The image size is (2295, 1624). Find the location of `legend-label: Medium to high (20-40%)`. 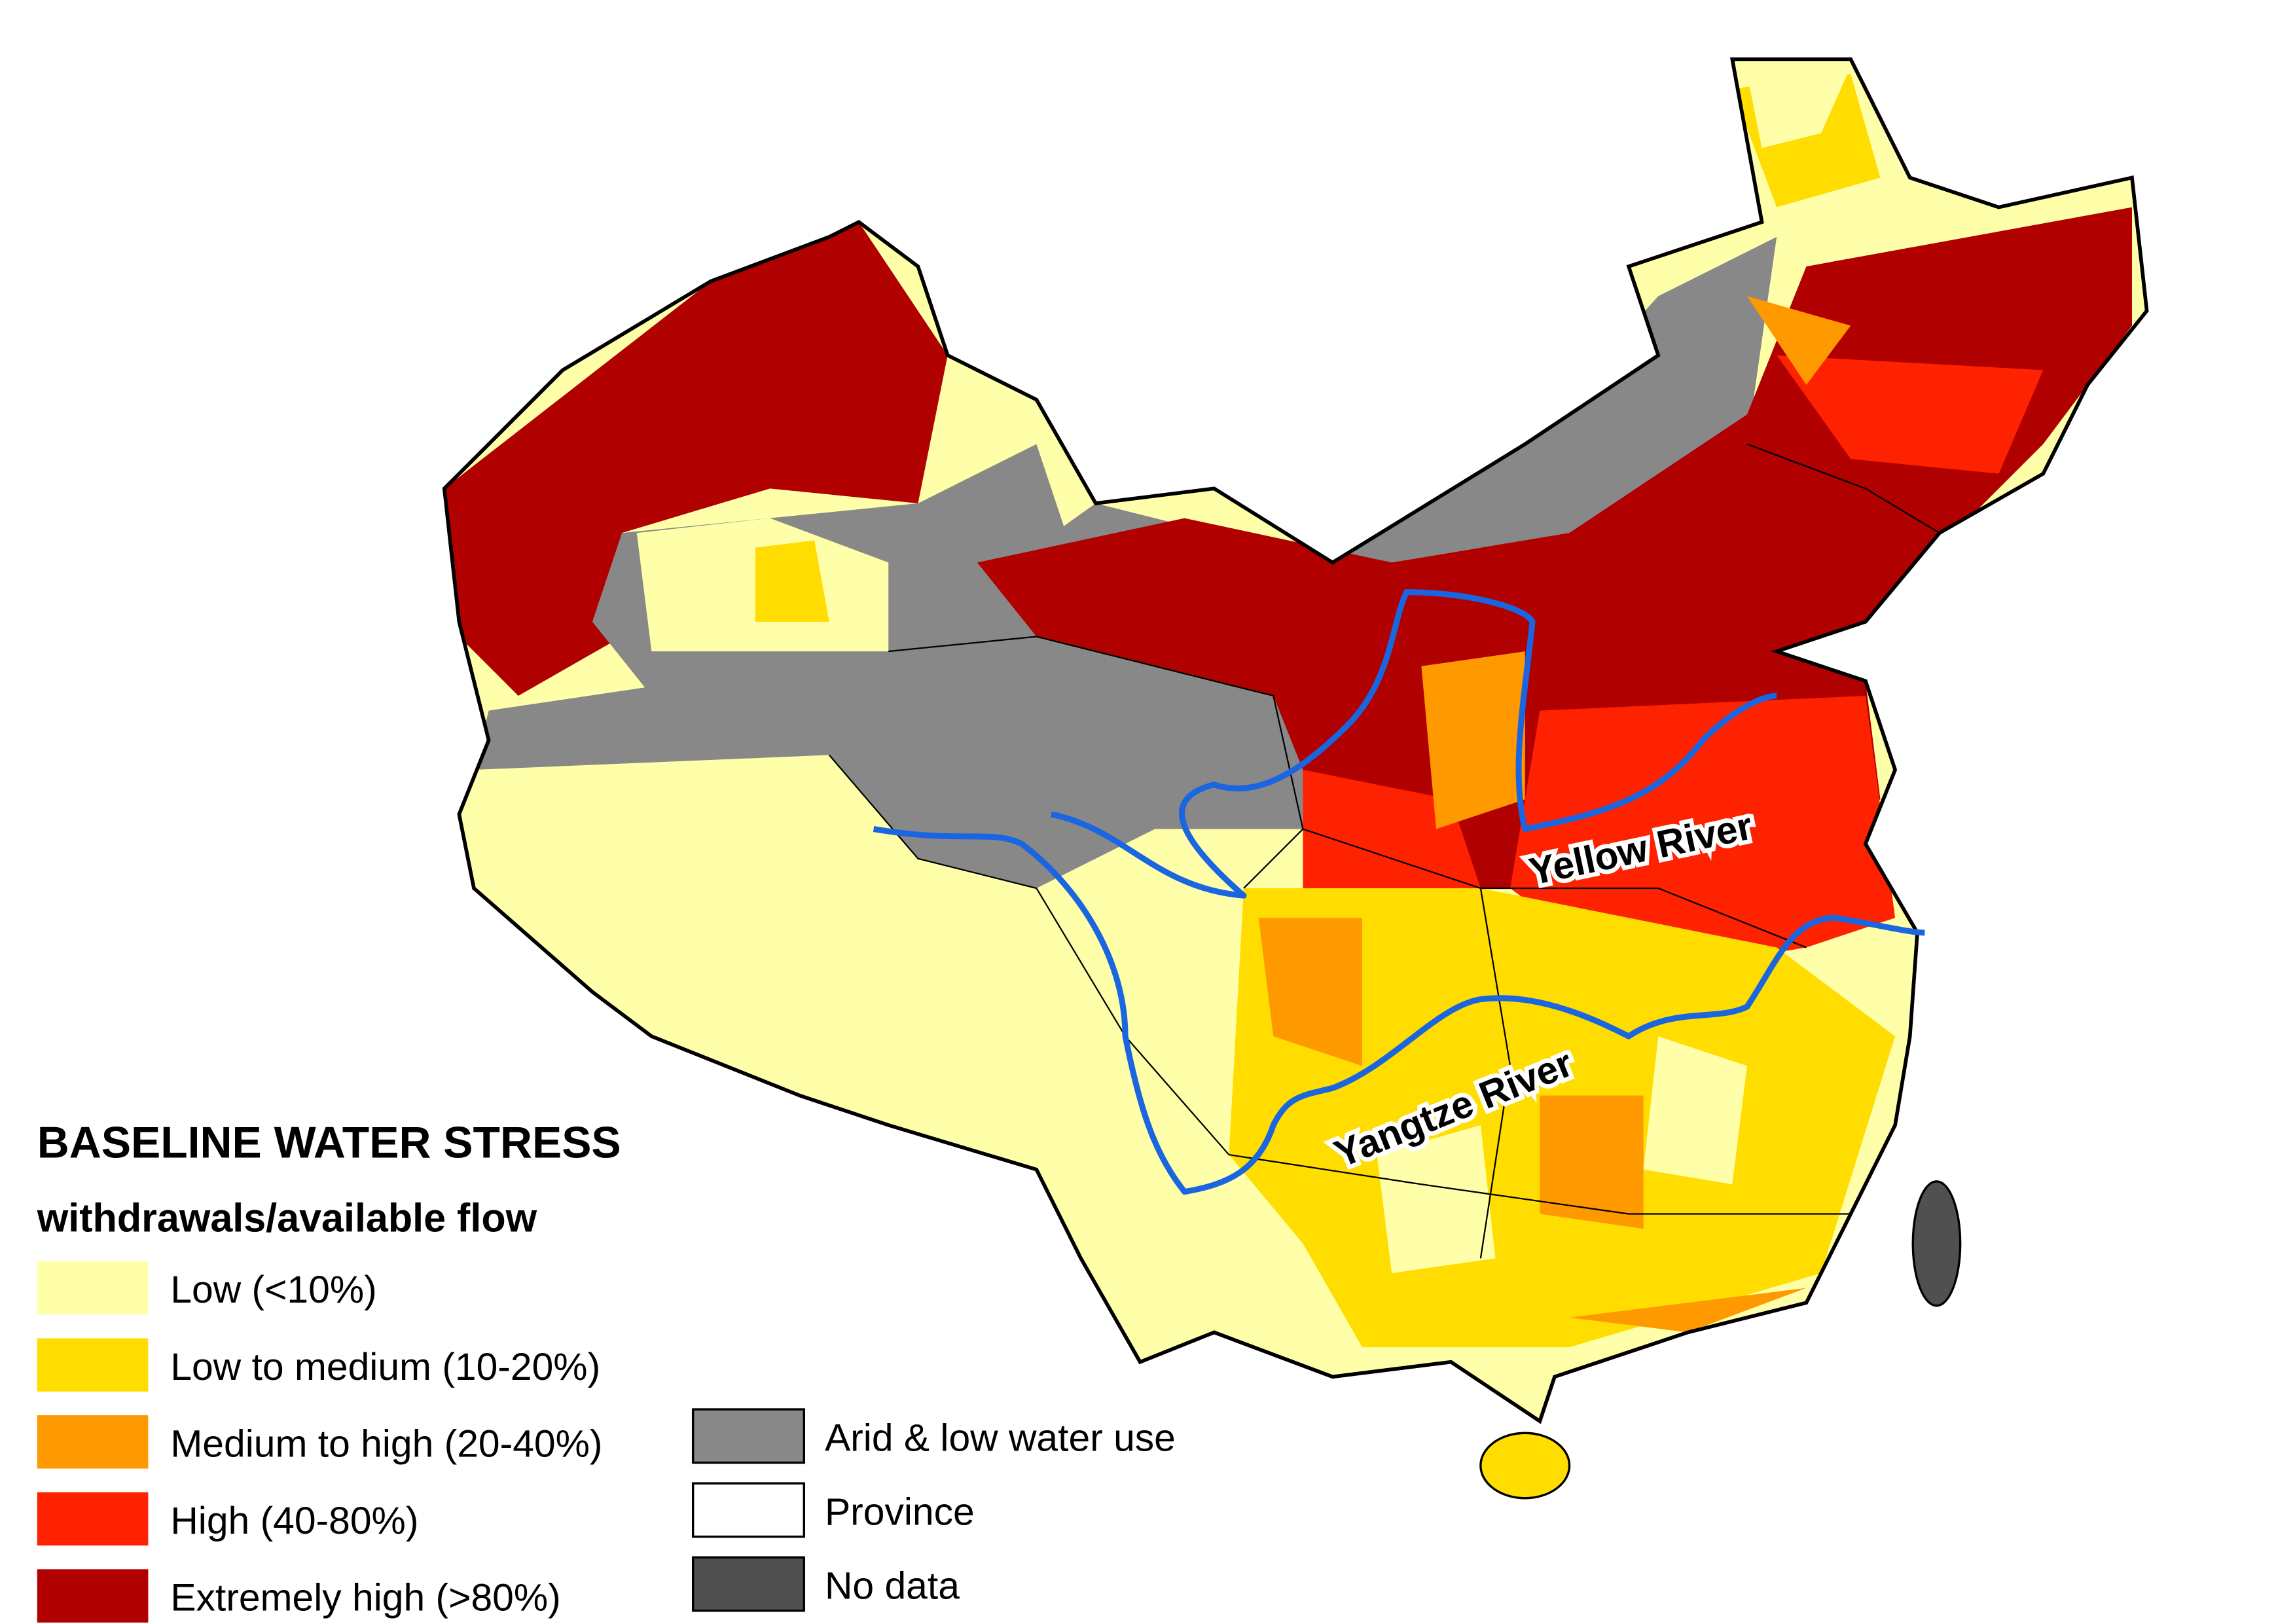

legend-label: Medium to high (20-40%) is located at coordinates (386, 1443).